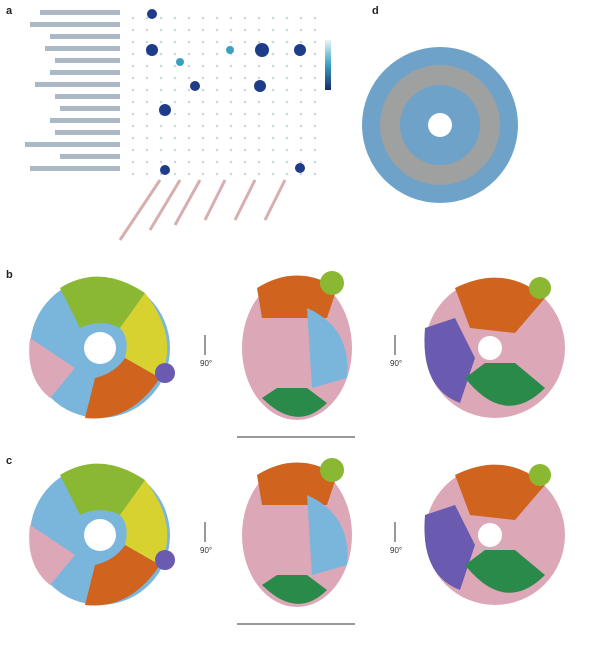  Describe the element at coordinates (9, 461) in the screenshot. I see `panel-label: c` at that location.